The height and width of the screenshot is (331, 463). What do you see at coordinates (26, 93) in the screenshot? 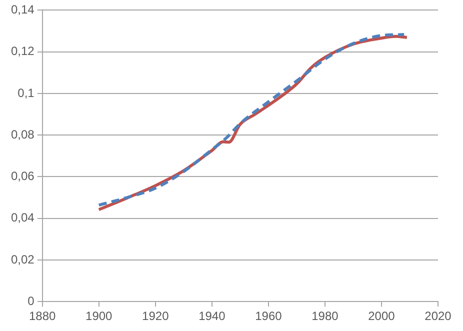
I see `y-tick-label: 0,1` at bounding box center [26, 93].